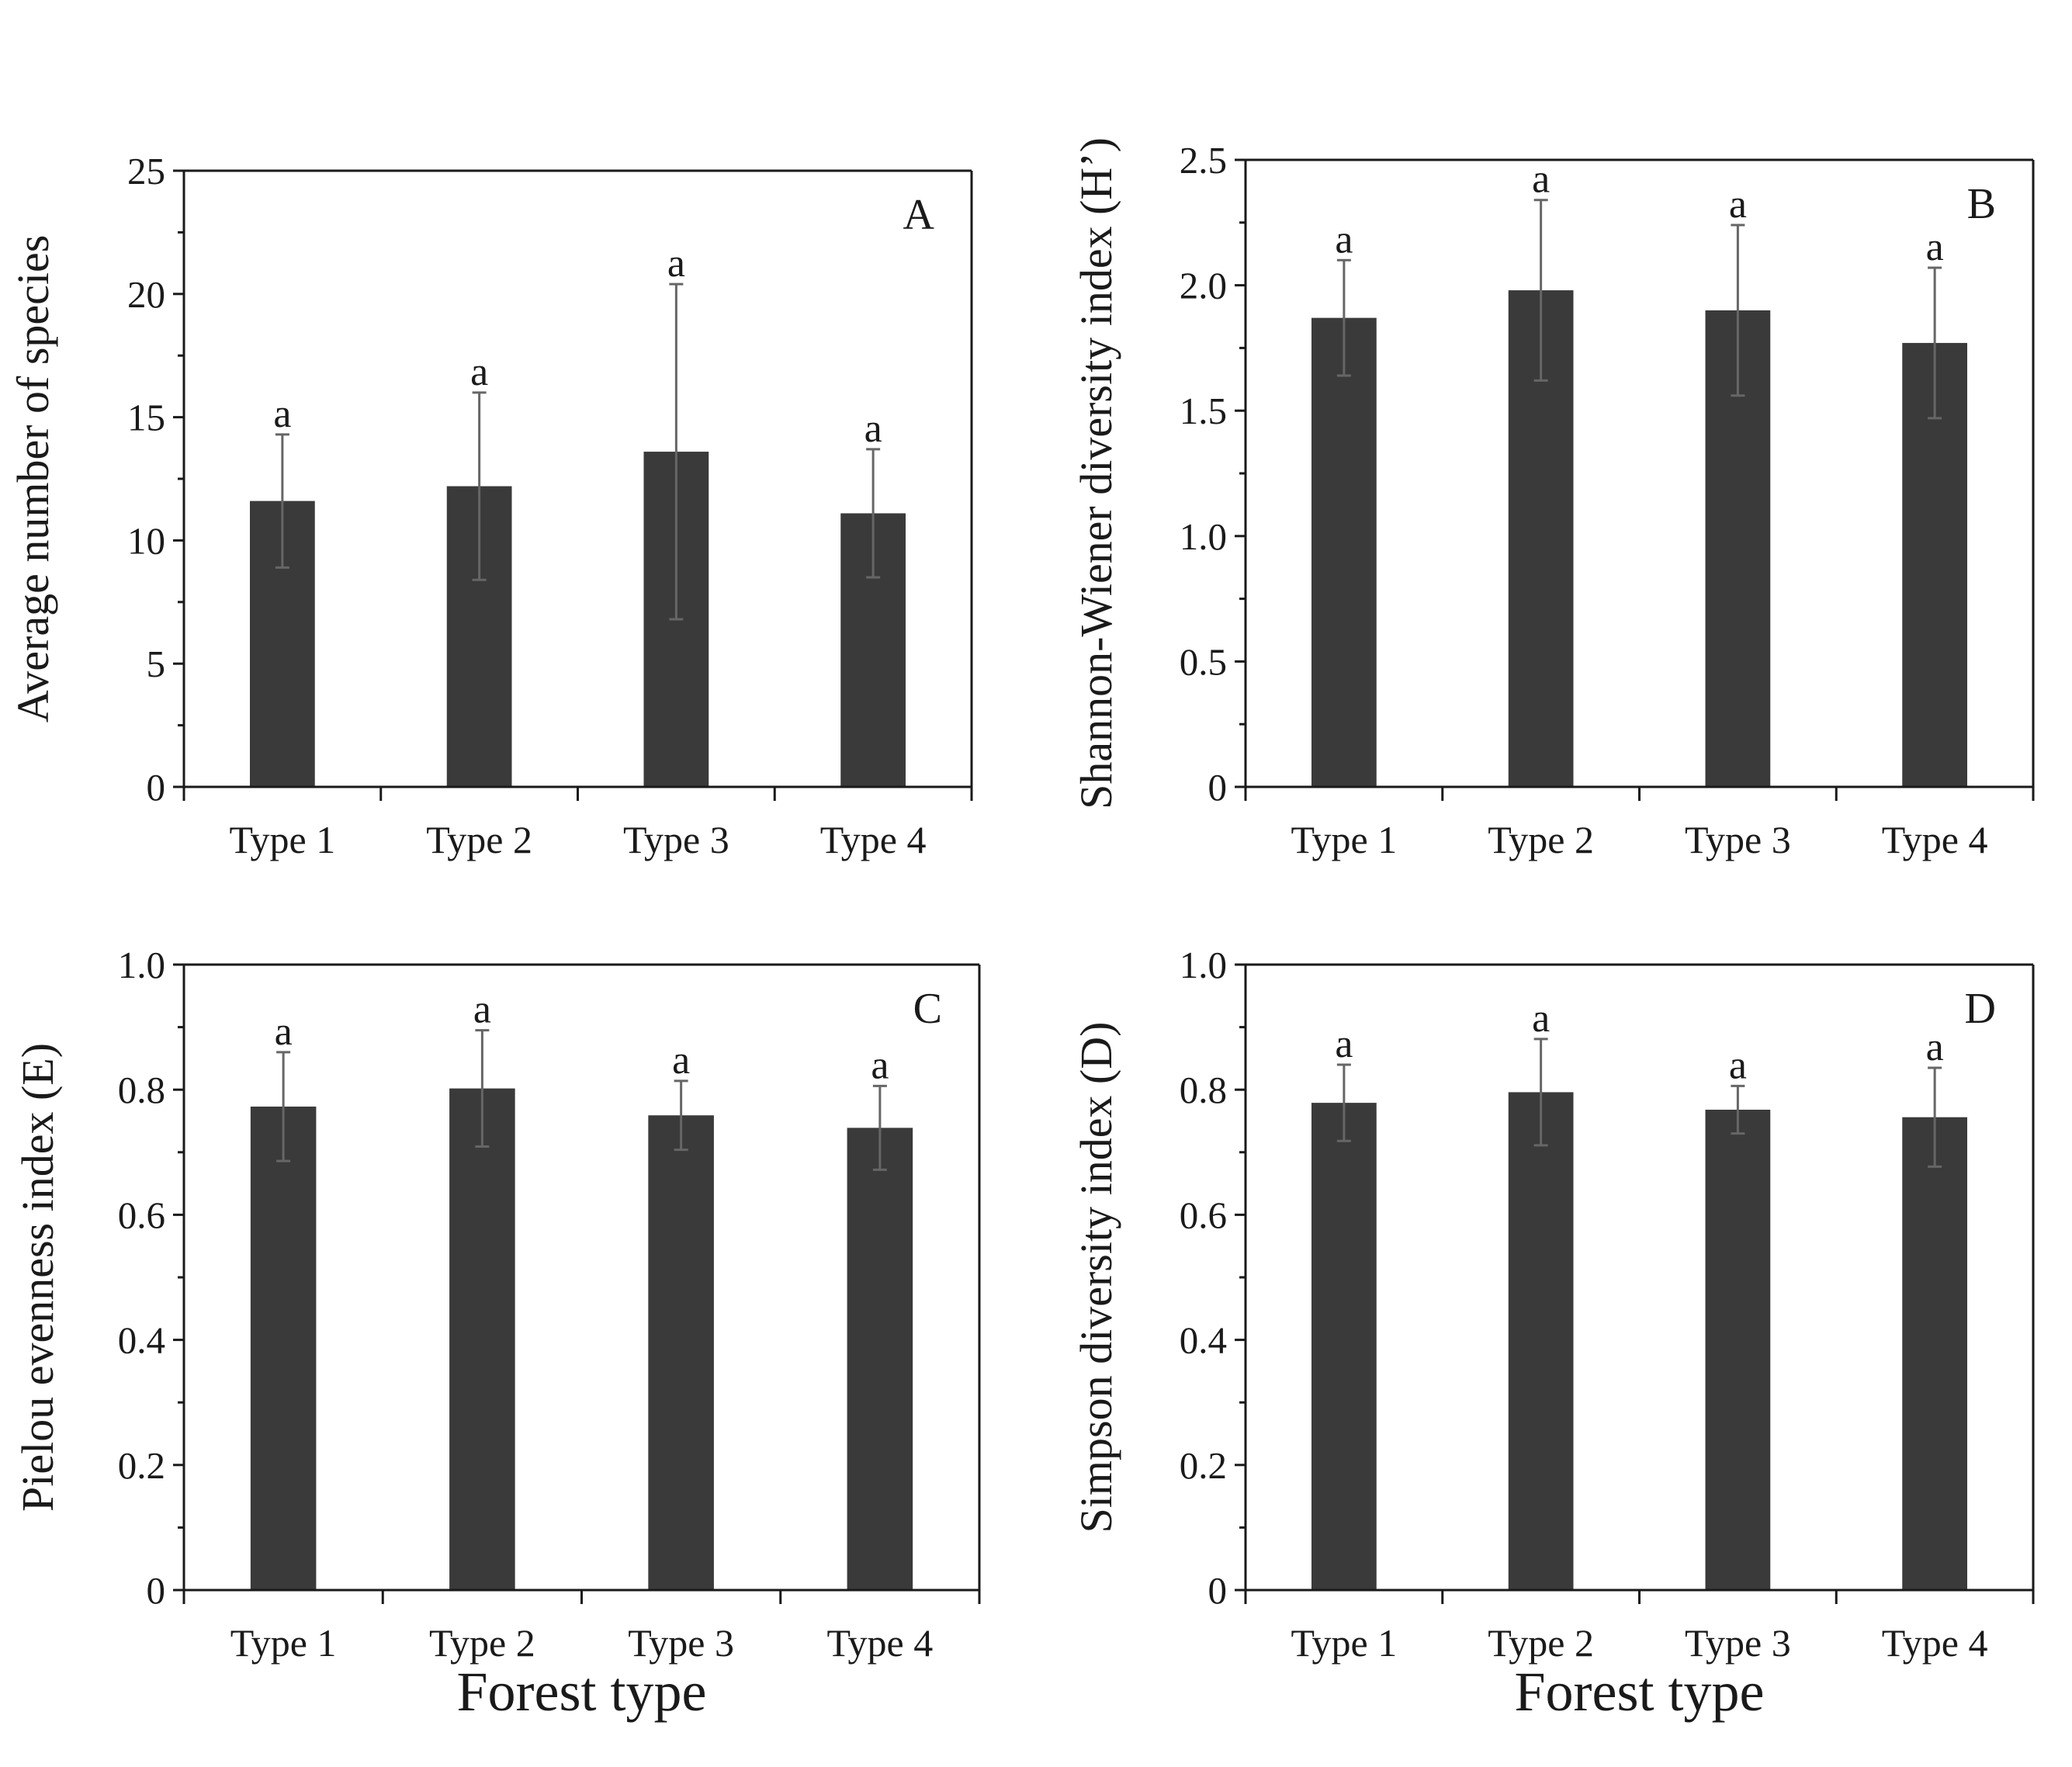 Image resolution: width=2072 pixels, height=1767 pixels. Describe the element at coordinates (681, 1643) in the screenshot. I see `x-tick-label-c-3: Type 3` at that location.